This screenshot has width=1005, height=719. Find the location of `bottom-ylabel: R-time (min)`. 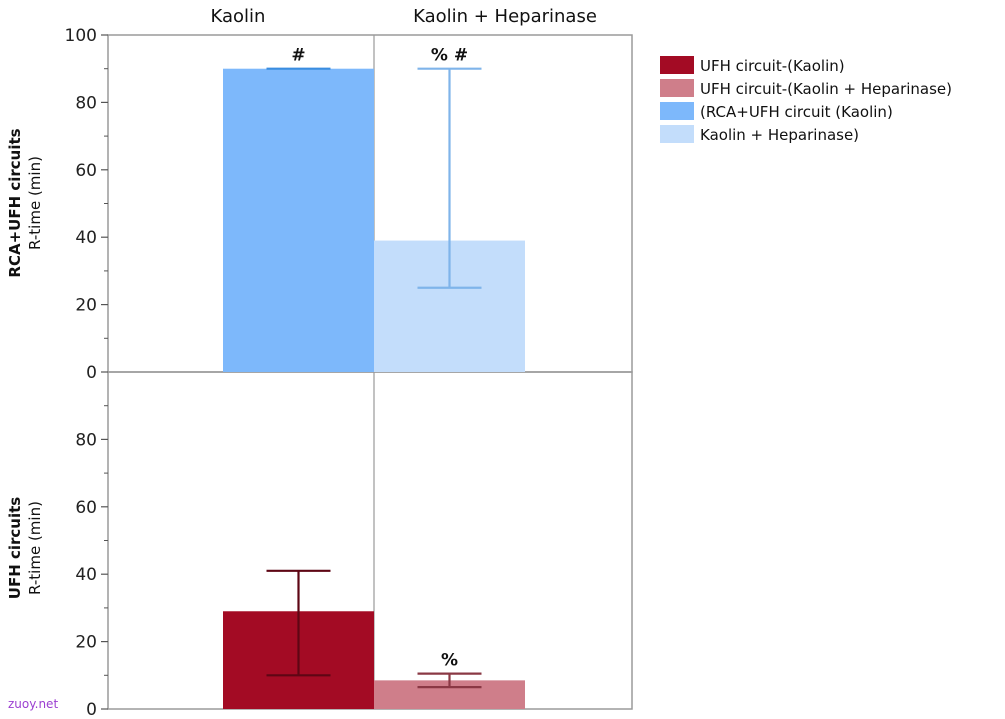

bottom-ylabel: R-time (min) is located at coordinates (35, 548).